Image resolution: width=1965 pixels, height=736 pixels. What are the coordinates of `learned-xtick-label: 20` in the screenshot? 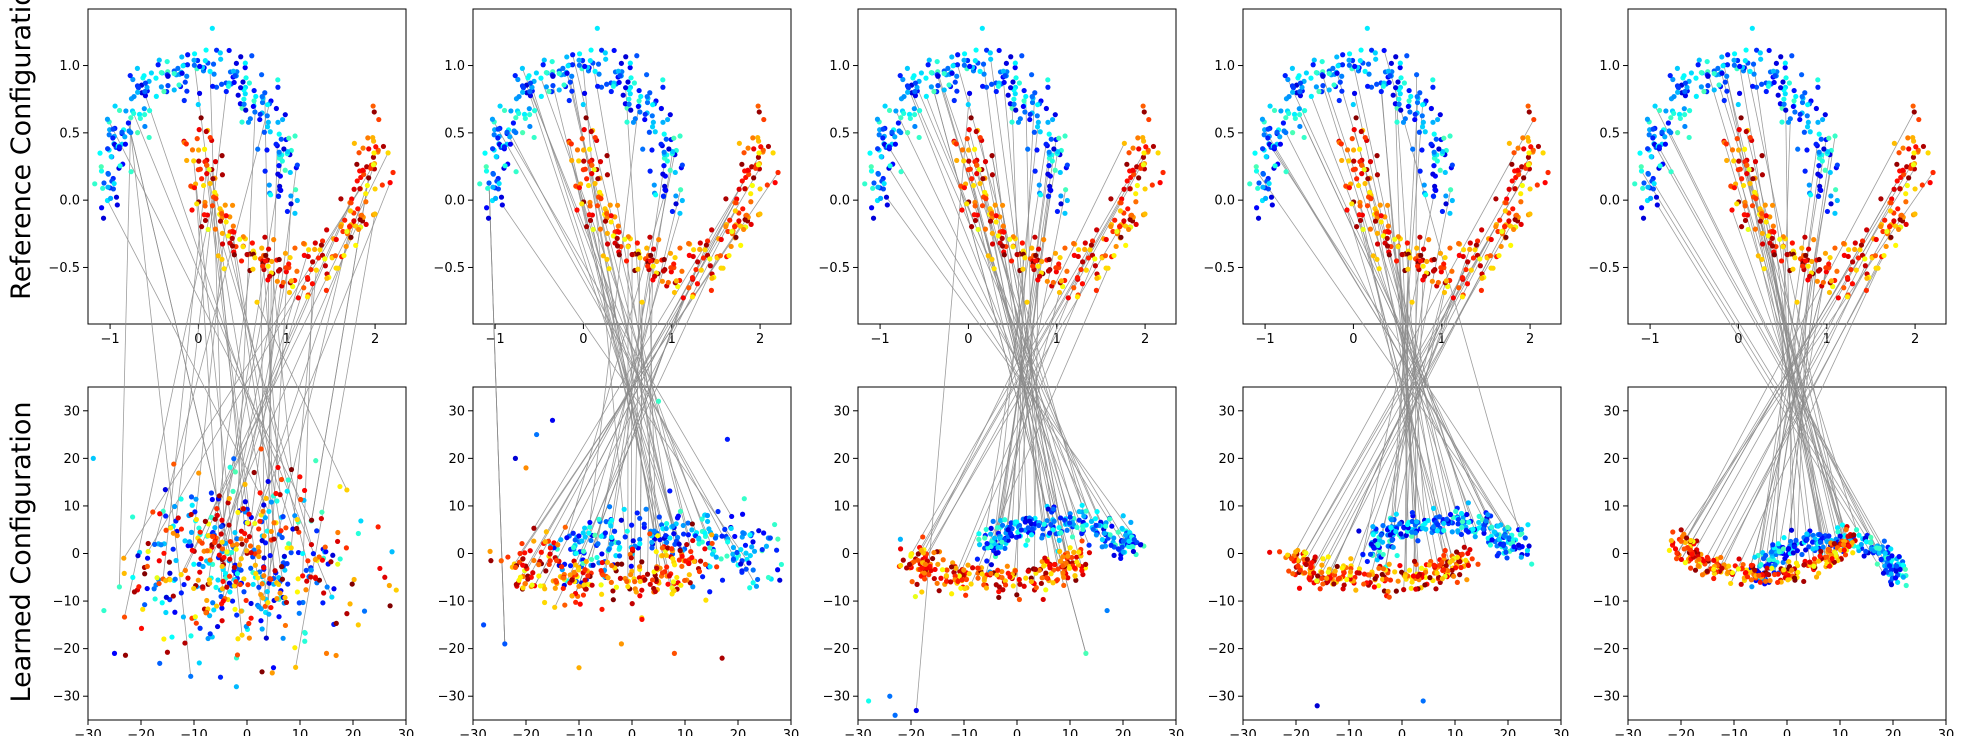 It's located at (1123, 732).